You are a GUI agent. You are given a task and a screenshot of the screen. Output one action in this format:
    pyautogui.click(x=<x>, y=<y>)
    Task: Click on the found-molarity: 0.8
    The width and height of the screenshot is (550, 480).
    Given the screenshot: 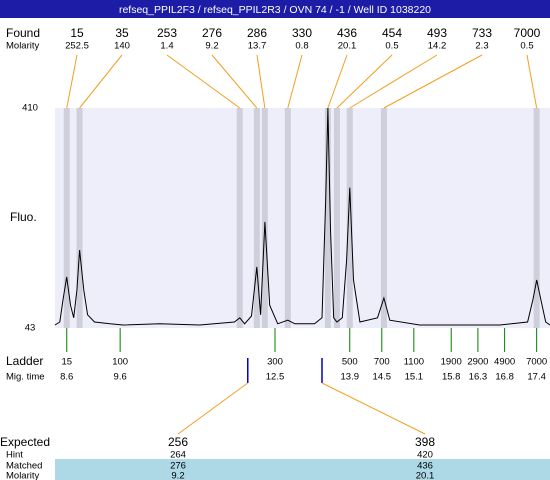 What is the action you would take?
    pyautogui.click(x=301, y=46)
    